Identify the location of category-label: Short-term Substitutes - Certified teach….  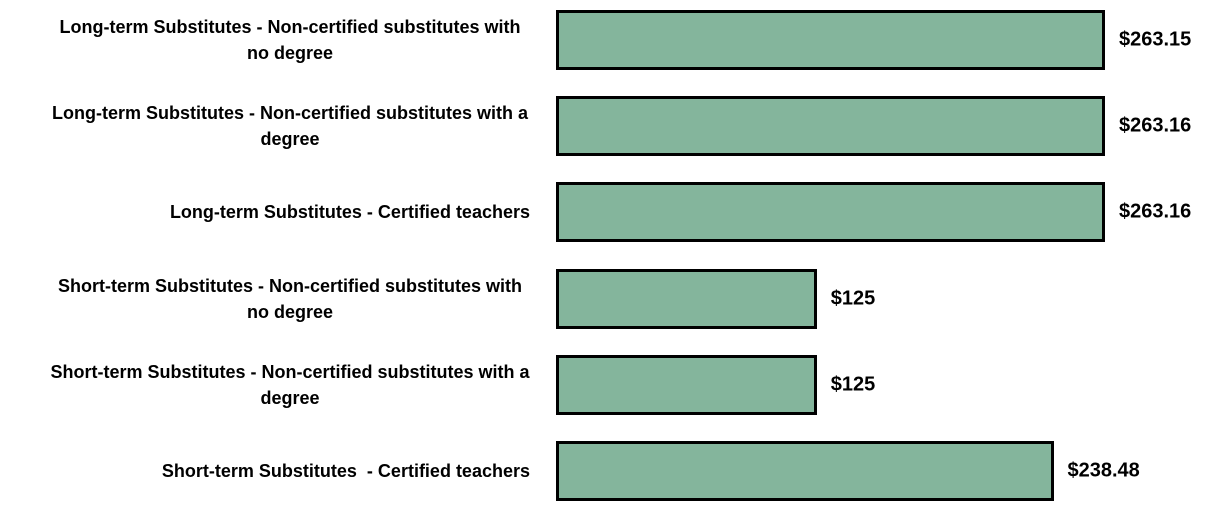
(345, 471).